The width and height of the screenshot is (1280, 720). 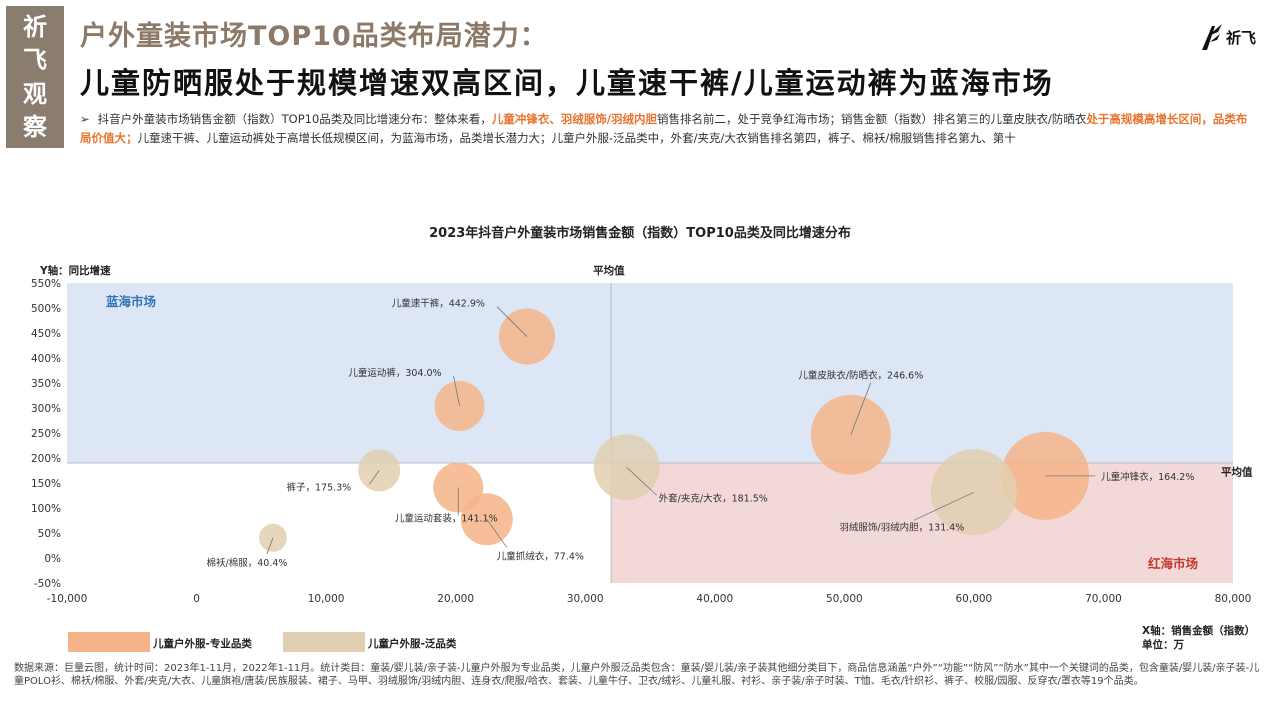 I want to click on data-label: 儿童运动裤，304.0%, so click(x=394, y=373).